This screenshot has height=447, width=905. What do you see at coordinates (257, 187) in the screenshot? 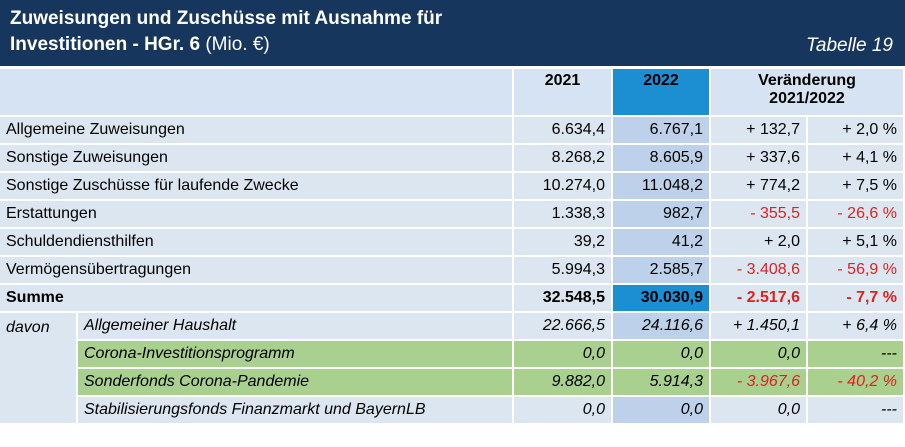
I see `row-label: Sonstige Zuschüsse für laufende Zwecke` at bounding box center [257, 187].